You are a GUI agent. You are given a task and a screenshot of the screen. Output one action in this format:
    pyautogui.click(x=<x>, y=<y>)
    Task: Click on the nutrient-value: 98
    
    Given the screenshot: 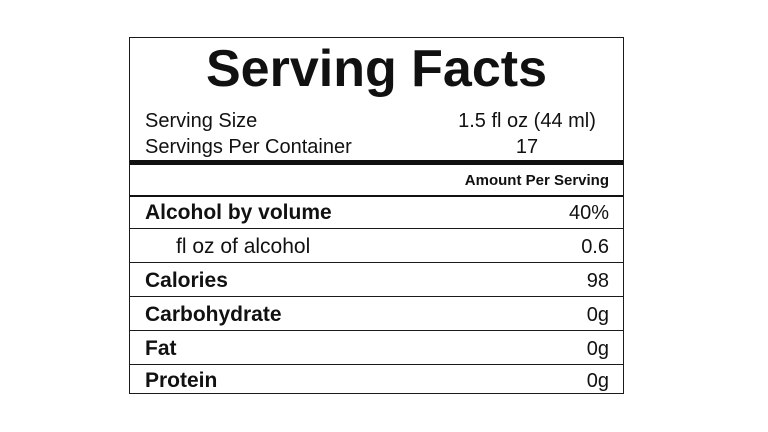 What is the action you would take?
    pyautogui.click(x=597, y=281)
    